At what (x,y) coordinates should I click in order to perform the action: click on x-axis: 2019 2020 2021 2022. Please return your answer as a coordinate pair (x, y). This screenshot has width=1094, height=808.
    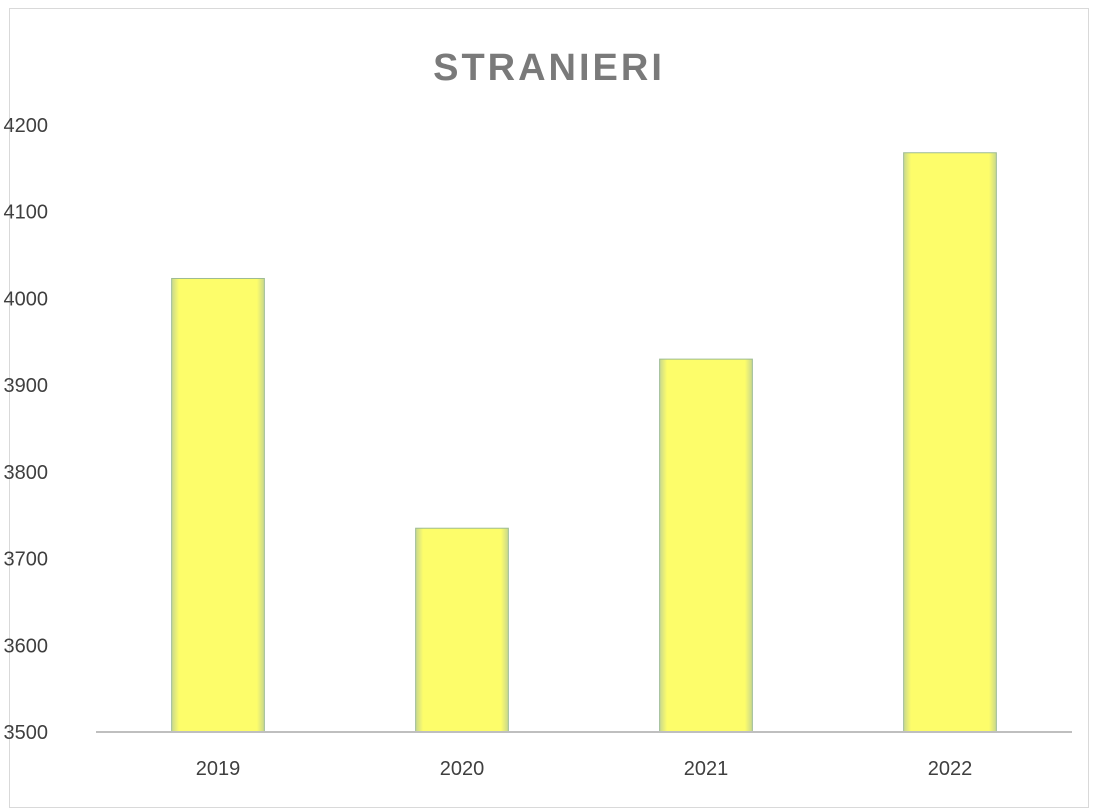
    Looking at the image, I should click on (584, 769).